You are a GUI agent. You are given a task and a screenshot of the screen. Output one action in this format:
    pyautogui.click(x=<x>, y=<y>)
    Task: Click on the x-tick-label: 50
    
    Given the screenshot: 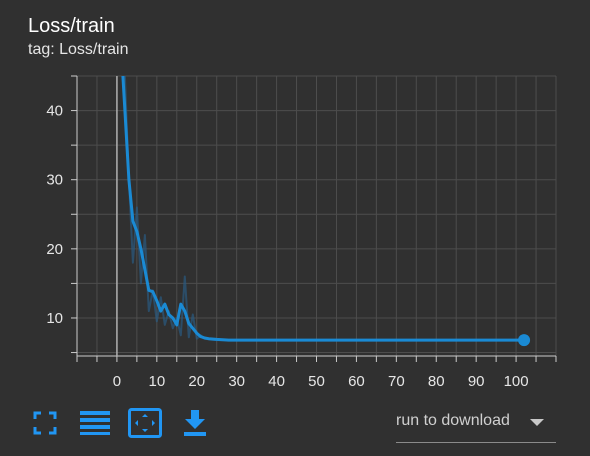 What is the action you would take?
    pyautogui.click(x=316, y=381)
    